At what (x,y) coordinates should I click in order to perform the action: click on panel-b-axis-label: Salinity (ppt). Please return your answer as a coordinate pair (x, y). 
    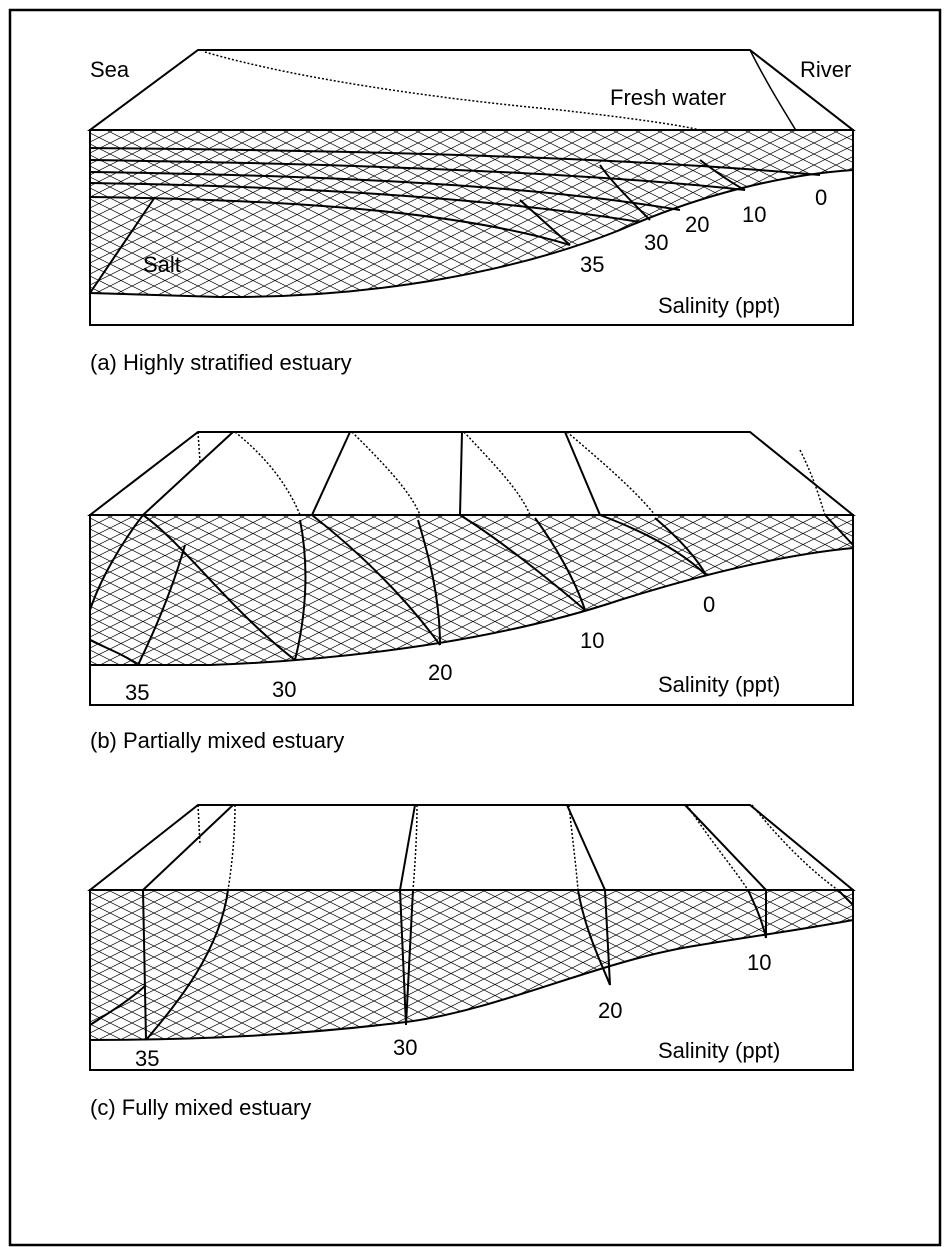
    Looking at the image, I should click on (719, 684).